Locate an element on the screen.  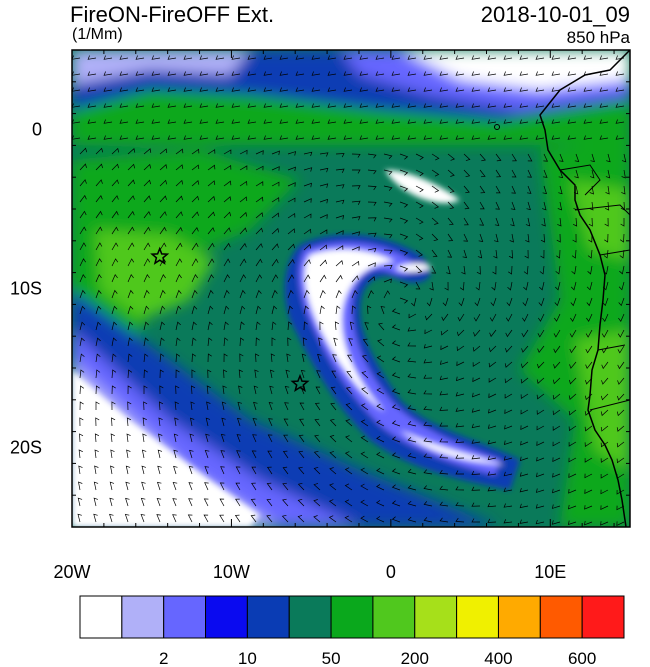
x-axis-labels: 20W 10W 0 10E is located at coordinates (309, 572).